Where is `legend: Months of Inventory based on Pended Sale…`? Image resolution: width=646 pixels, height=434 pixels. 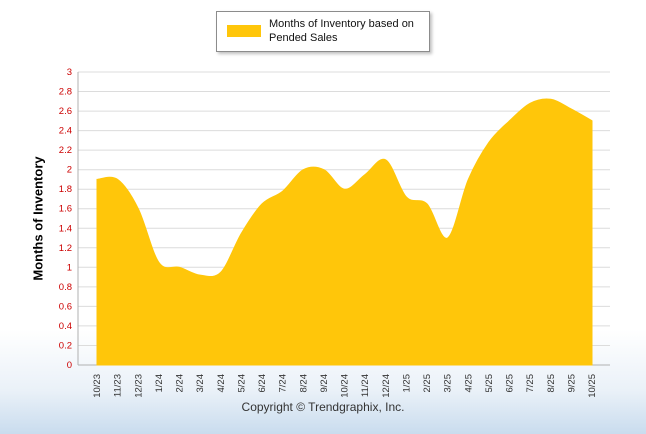
legend: Months of Inventory based on Pended Sale… is located at coordinates (323, 31).